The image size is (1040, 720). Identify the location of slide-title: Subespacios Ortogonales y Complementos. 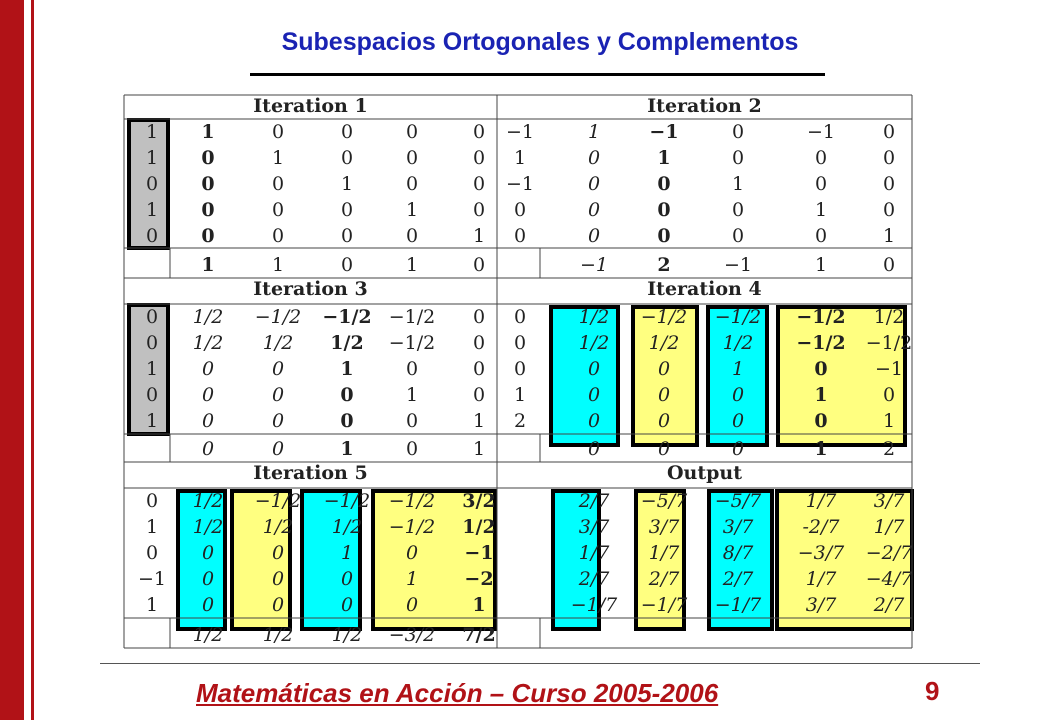
(540, 42).